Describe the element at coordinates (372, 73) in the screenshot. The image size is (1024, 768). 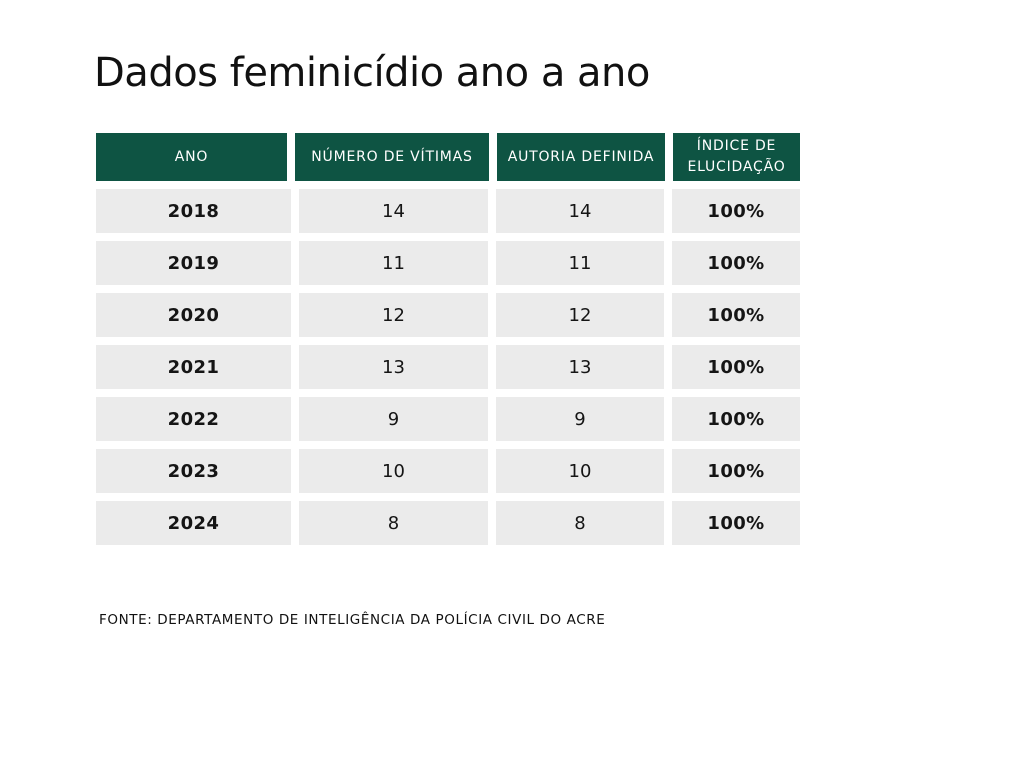
I see `page-title: Dados feminicídio ano a ano` at that location.